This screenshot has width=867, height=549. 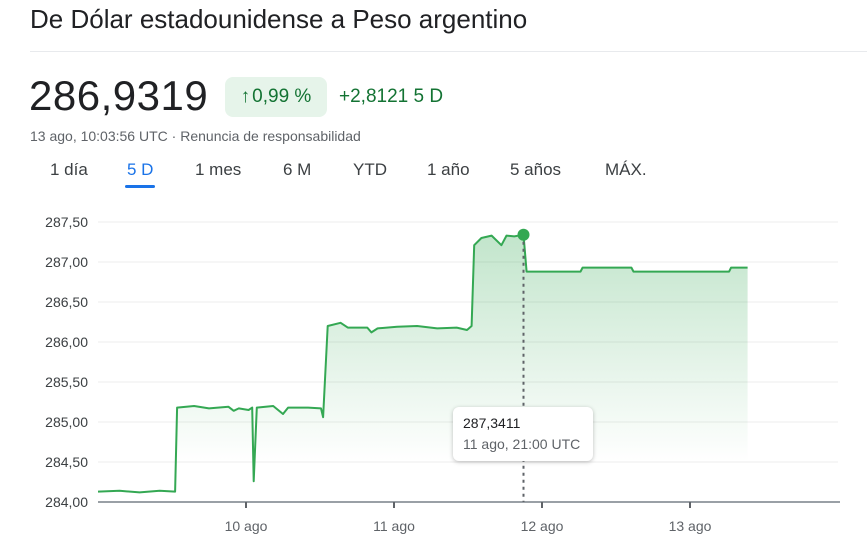 What do you see at coordinates (66, 502) in the screenshot?
I see `y-tick-label: 284,00` at bounding box center [66, 502].